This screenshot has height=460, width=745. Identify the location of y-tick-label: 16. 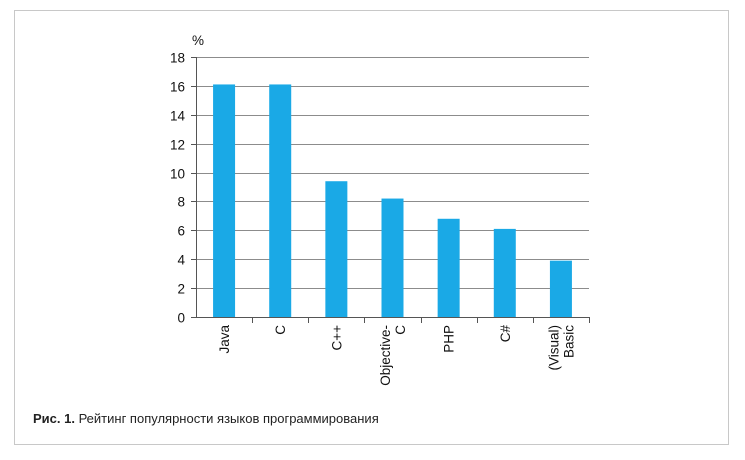
(177, 87).